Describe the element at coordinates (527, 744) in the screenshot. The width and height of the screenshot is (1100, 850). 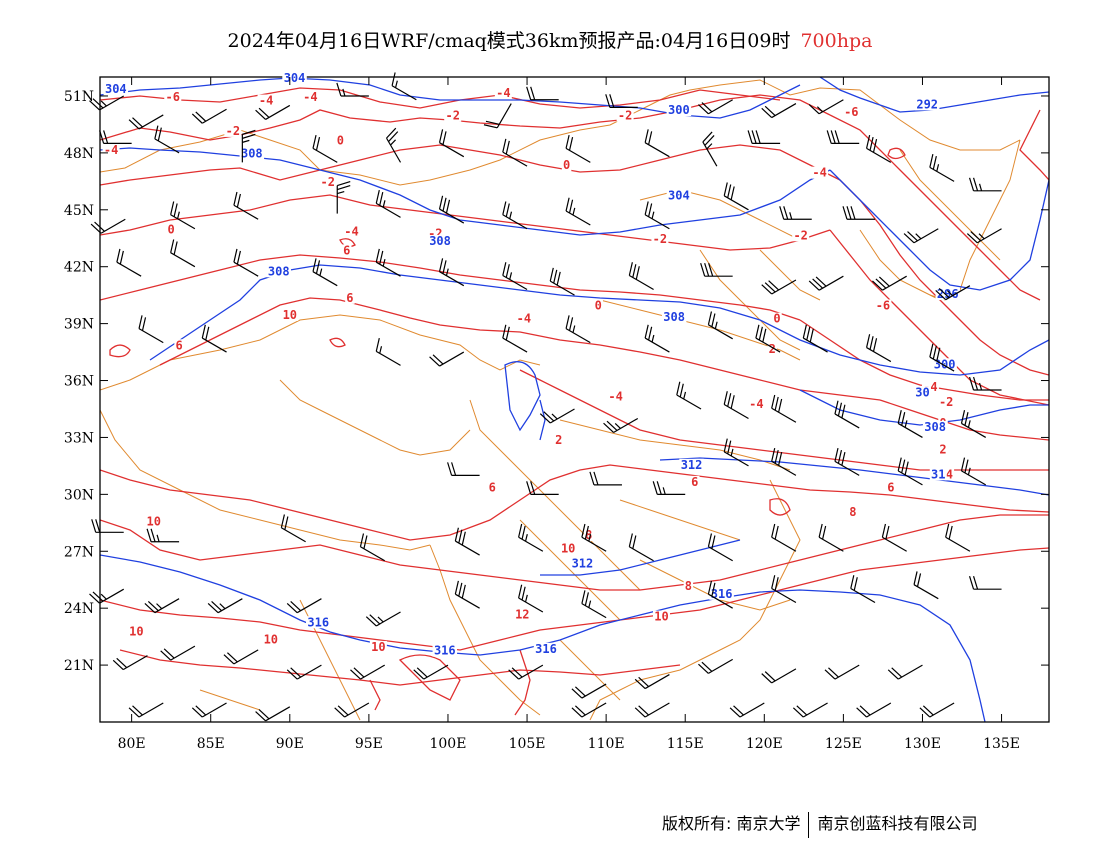
I see `lon-tick-label: 105E` at that location.